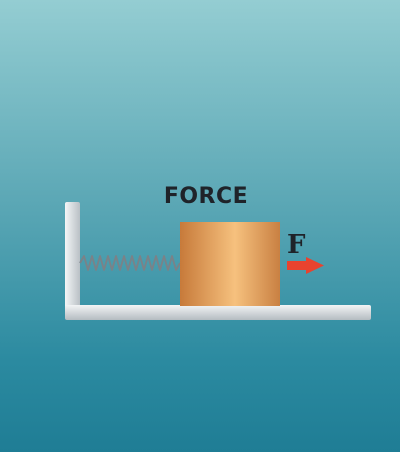  Describe the element at coordinates (72, 255) in the screenshot. I see `wall` at that location.